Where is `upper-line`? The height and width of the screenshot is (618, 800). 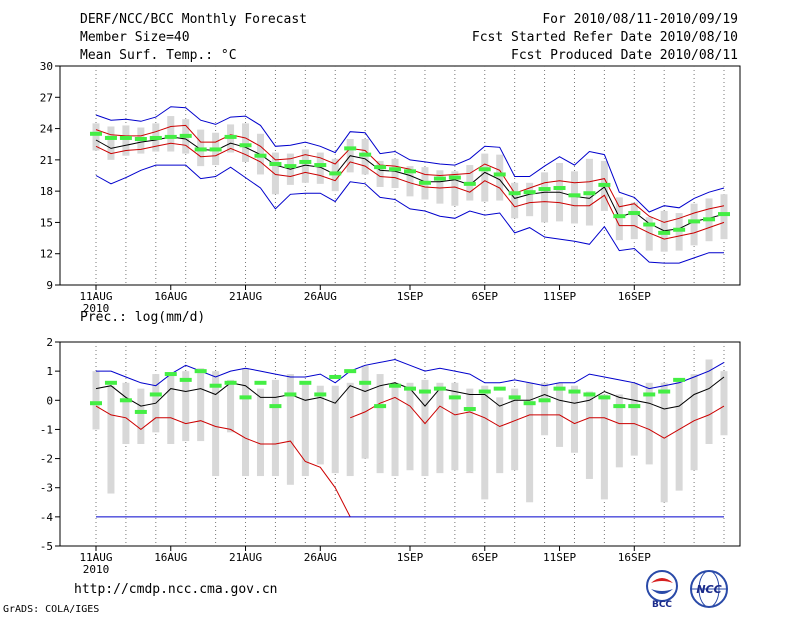
upper-line is located at coordinates (410, 173).